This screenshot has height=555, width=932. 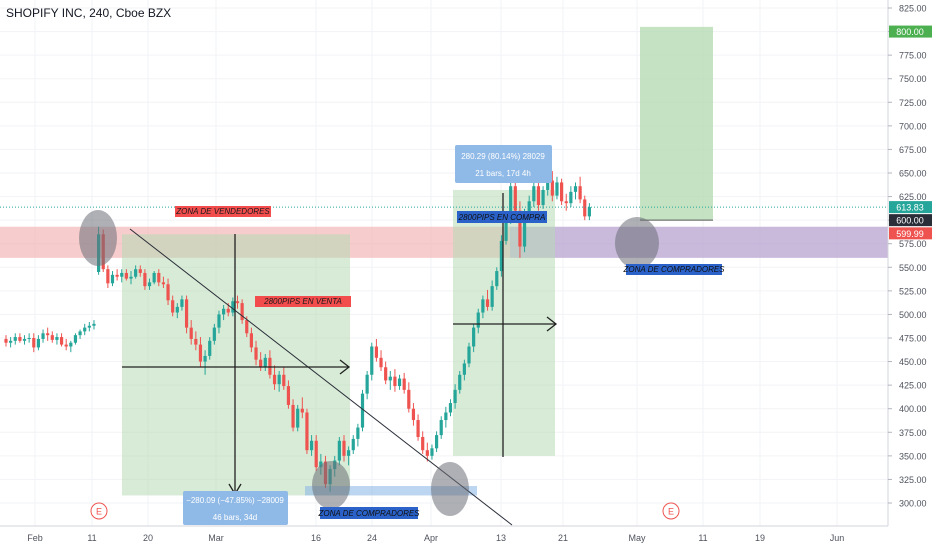 I want to click on long-measure-box, so click(x=503, y=164).